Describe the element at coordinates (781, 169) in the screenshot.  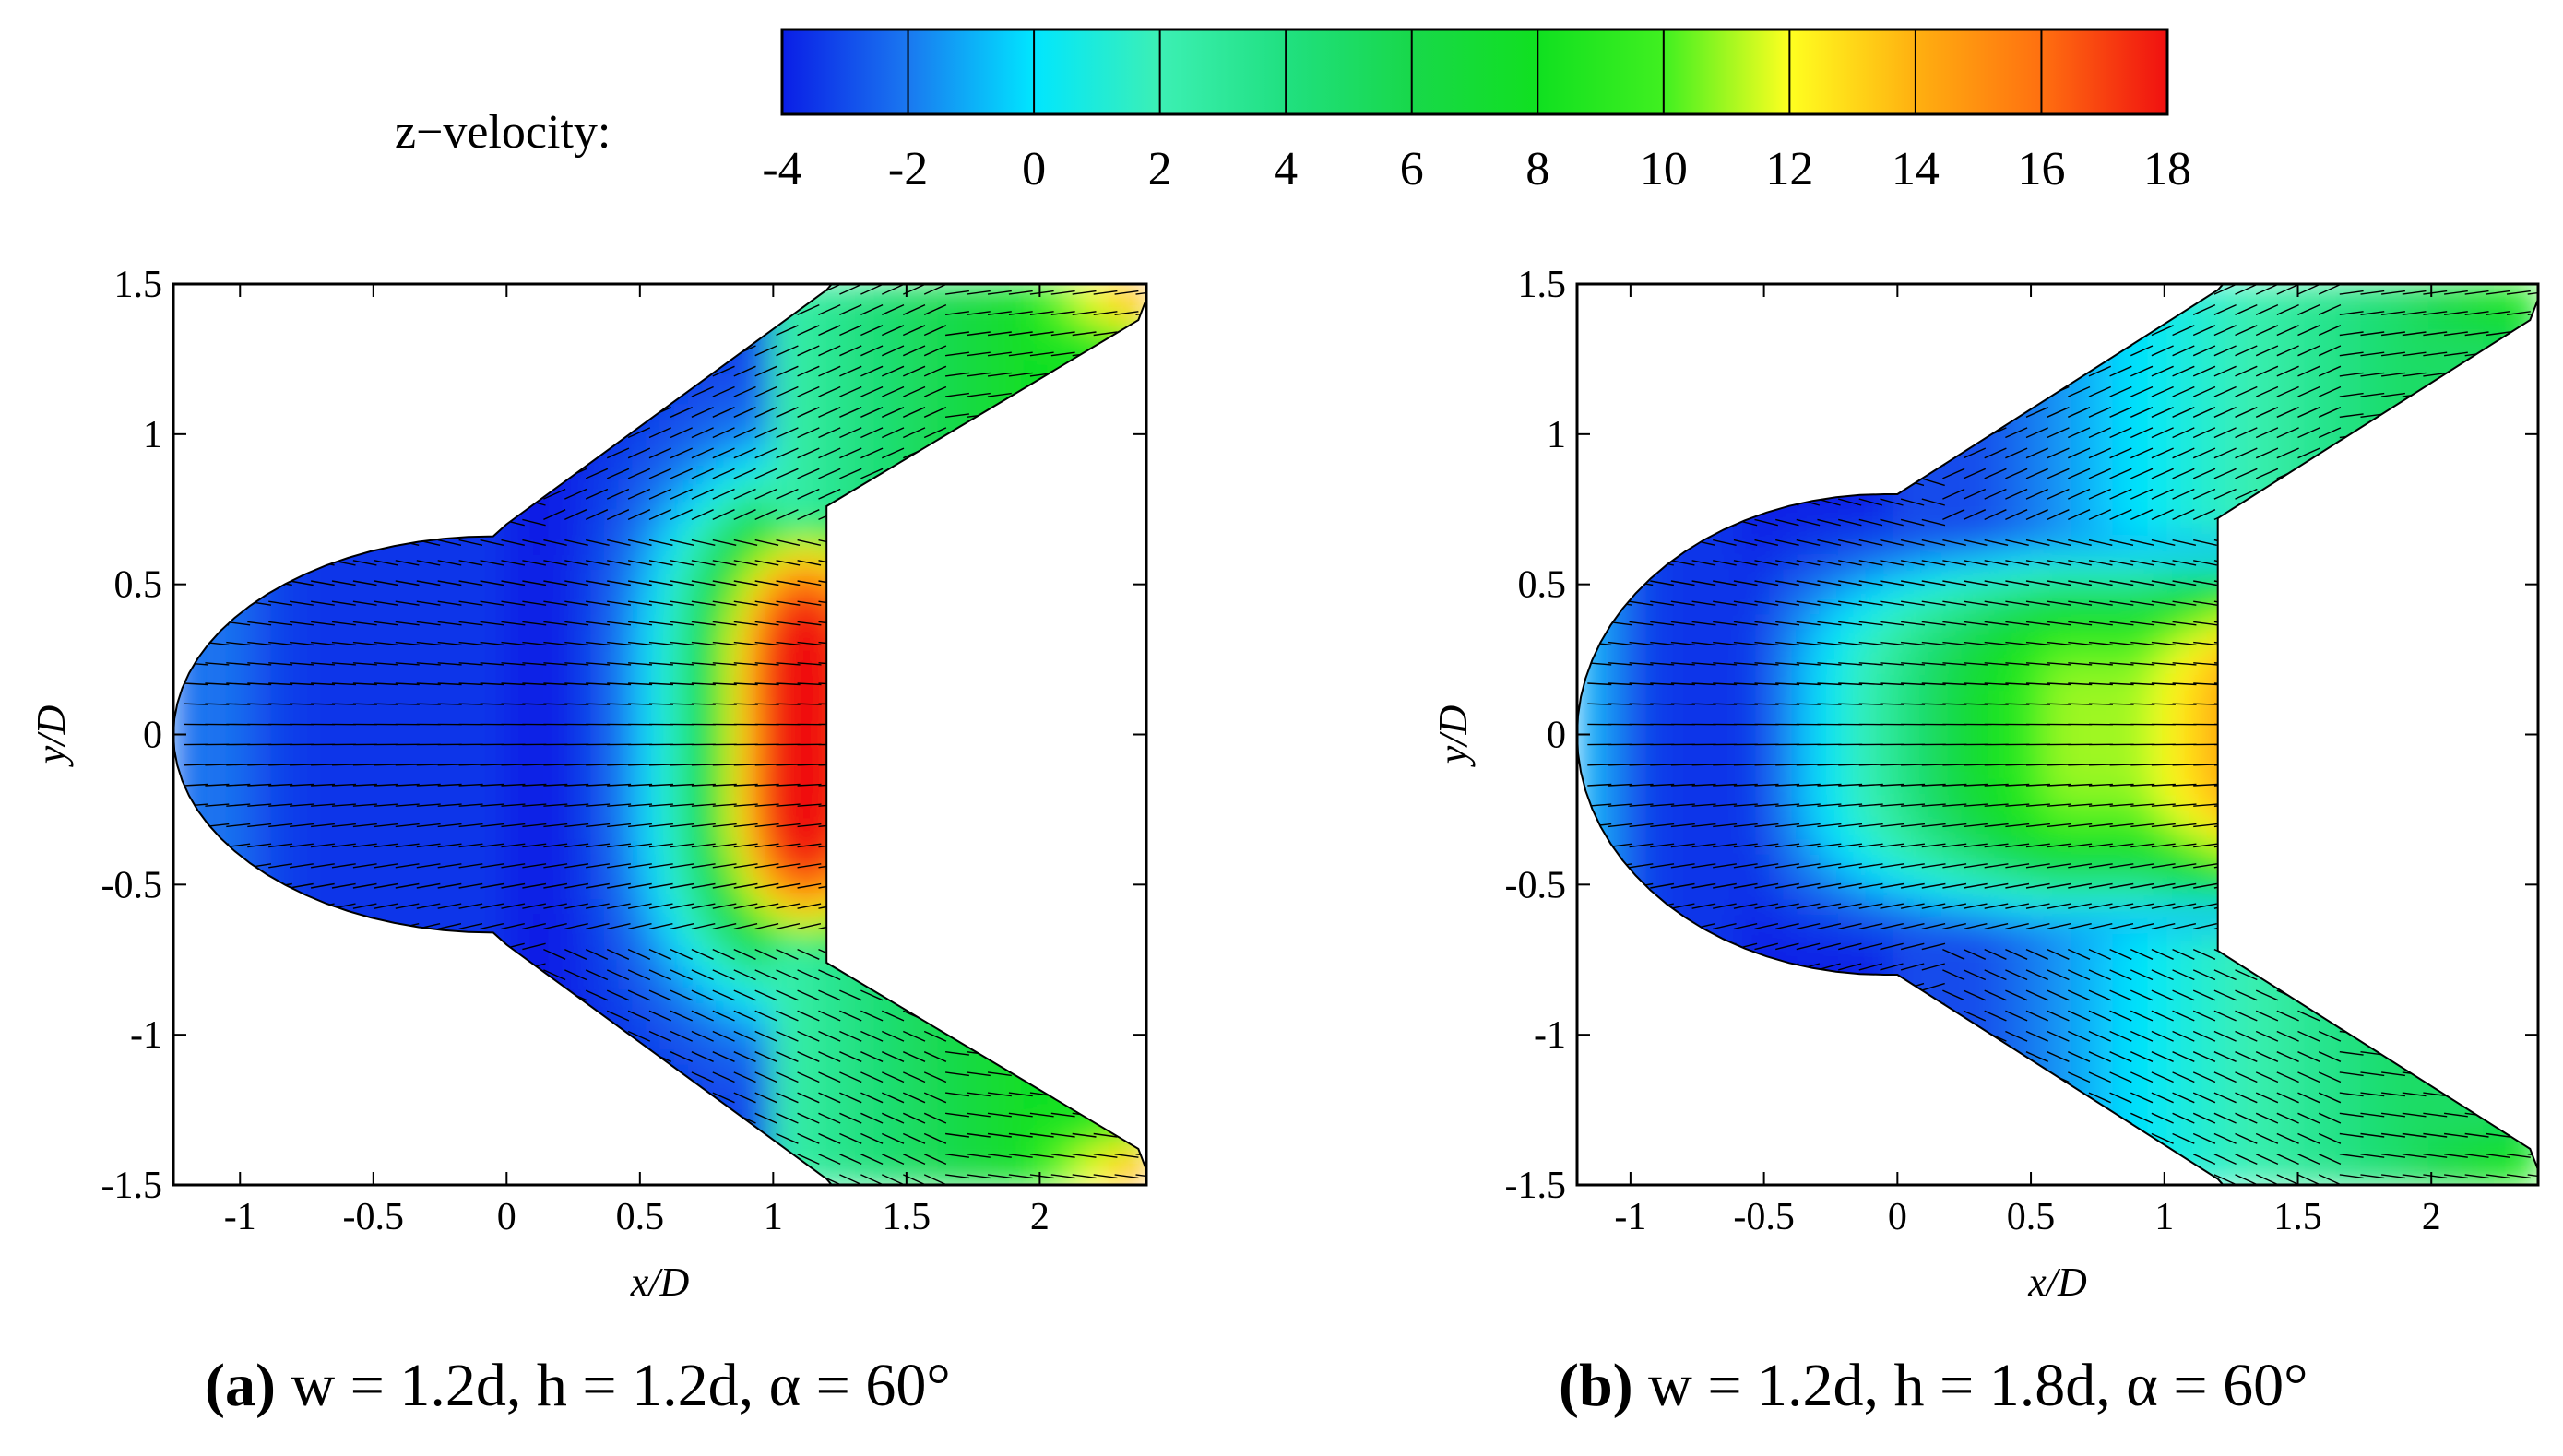
I see `colorbar-tick-label: -4` at that location.